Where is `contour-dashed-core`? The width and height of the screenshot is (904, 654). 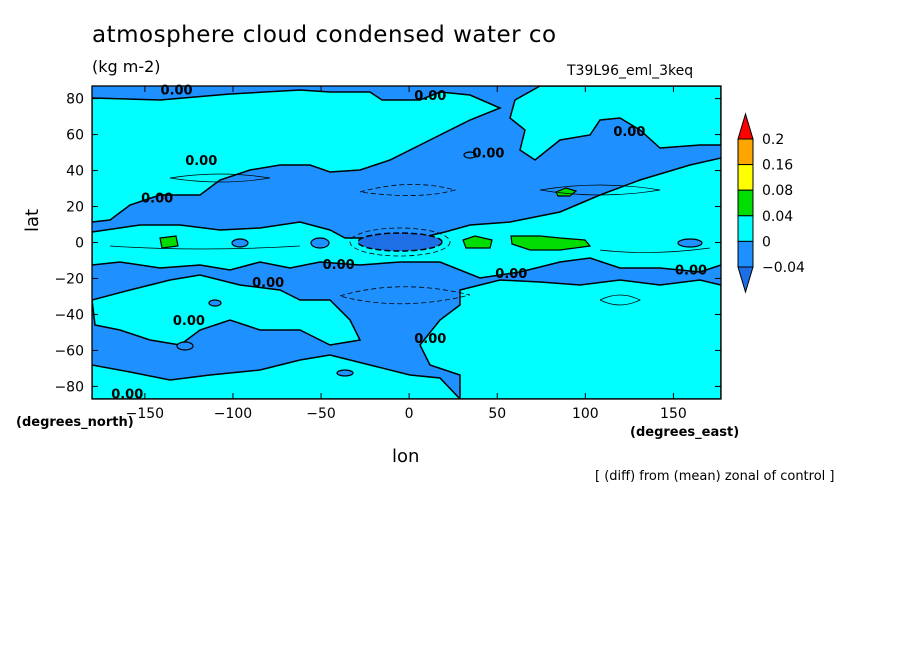
contour-dashed-core is located at coordinates (400, 242).